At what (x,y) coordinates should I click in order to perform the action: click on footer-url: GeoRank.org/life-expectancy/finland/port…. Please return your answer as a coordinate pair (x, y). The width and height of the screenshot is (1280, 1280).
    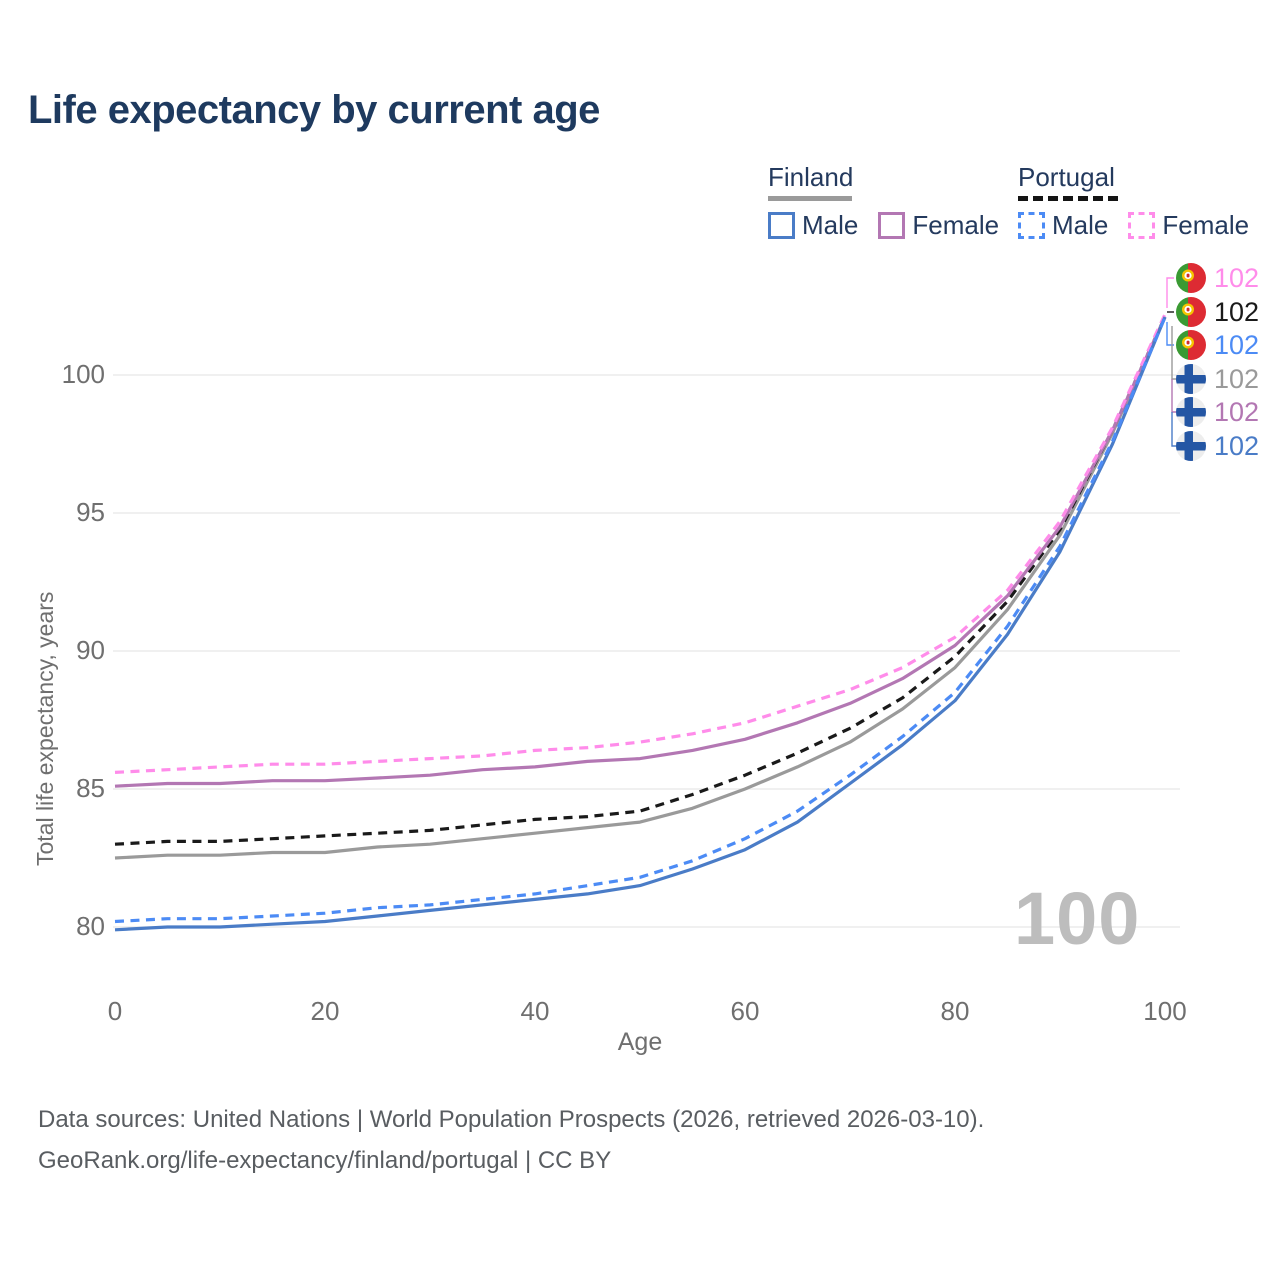
    Looking at the image, I should click on (325, 1160).